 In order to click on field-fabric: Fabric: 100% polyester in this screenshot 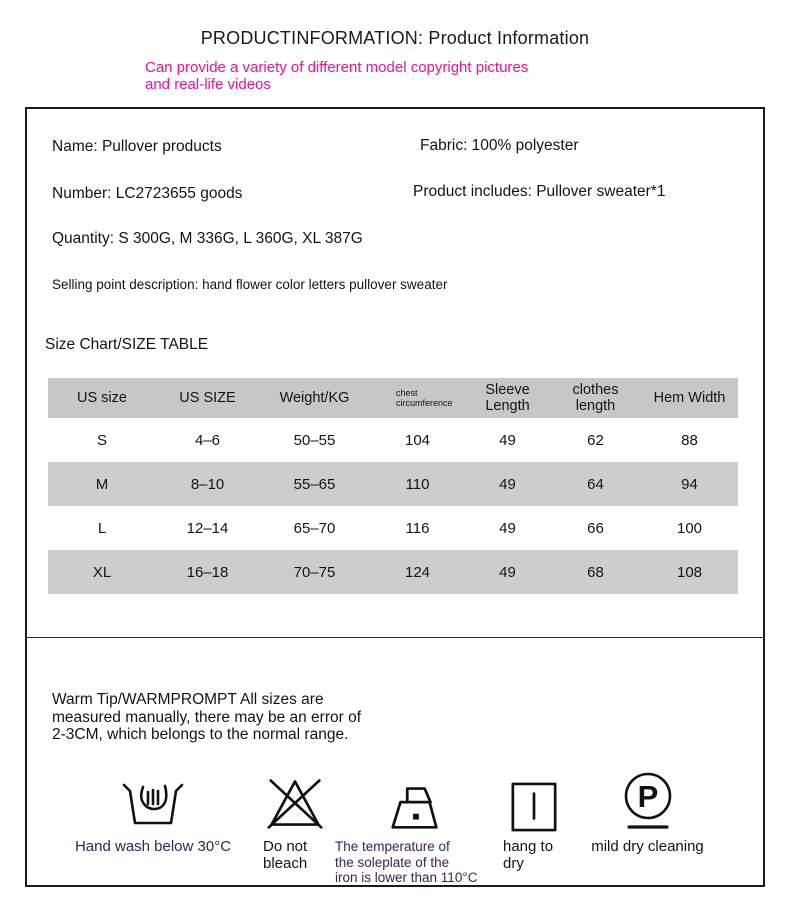, I will do `click(499, 145)`.